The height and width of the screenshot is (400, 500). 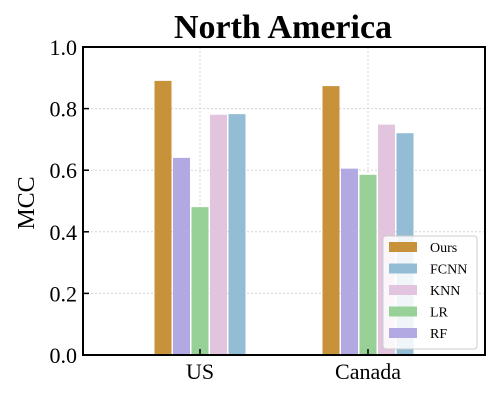 I want to click on legend-swatch-rf, so click(x=403, y=333).